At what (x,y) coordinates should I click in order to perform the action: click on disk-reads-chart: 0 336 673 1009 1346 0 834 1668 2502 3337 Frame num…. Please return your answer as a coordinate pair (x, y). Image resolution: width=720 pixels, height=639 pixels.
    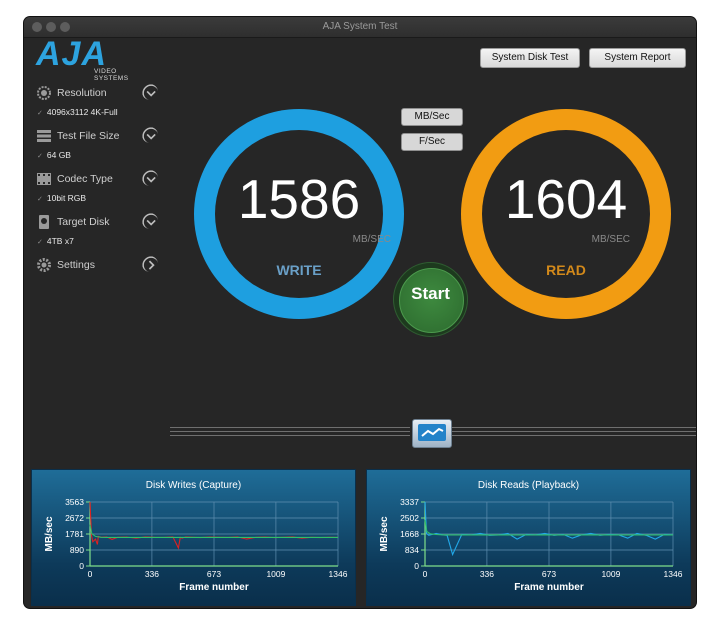
    Looking at the image, I should click on (531, 545).